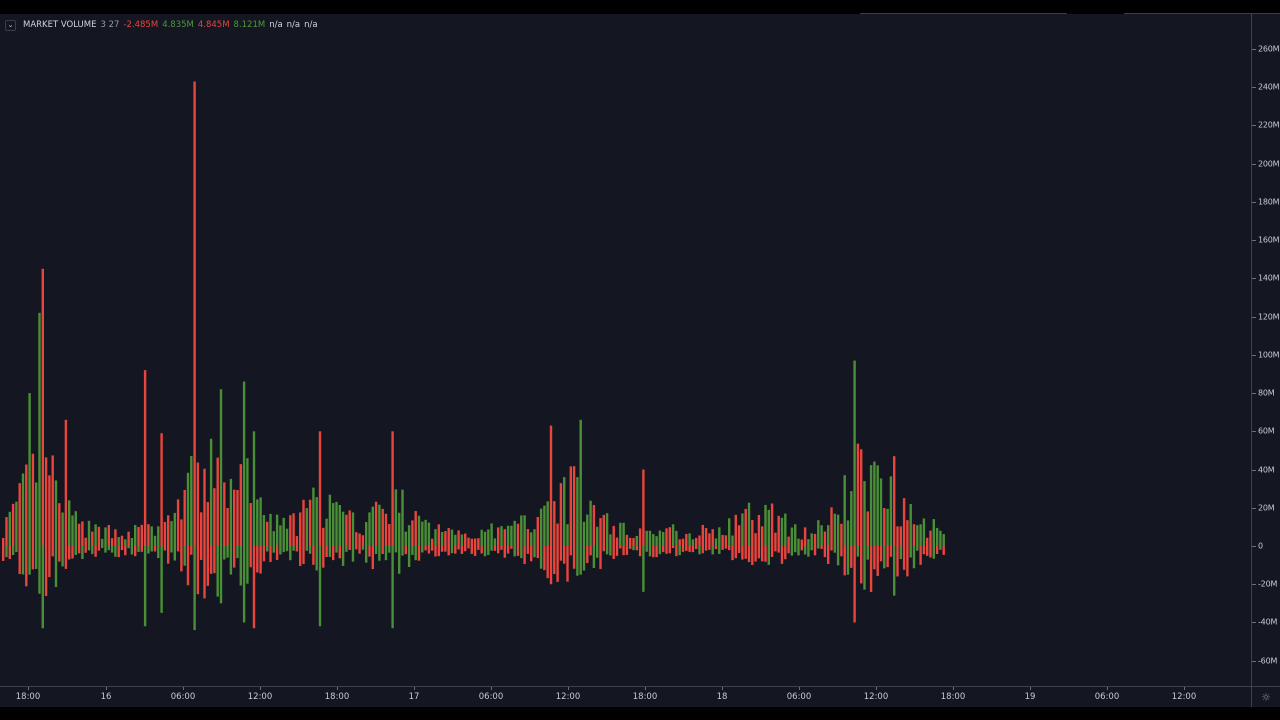 Image resolution: width=1280 pixels, height=720 pixels. I want to click on chevron-down-icon: ⌄, so click(10, 25).